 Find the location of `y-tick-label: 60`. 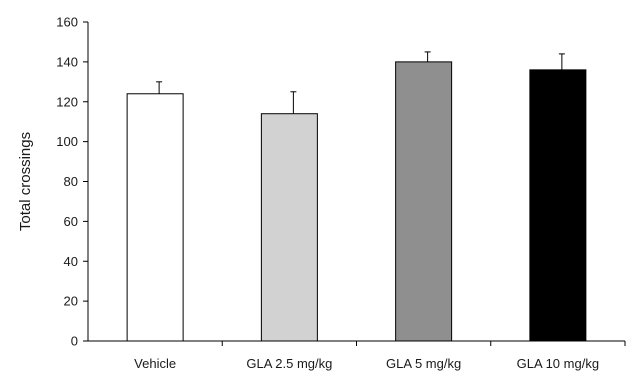

y-tick-label: 60 is located at coordinates (71, 221).